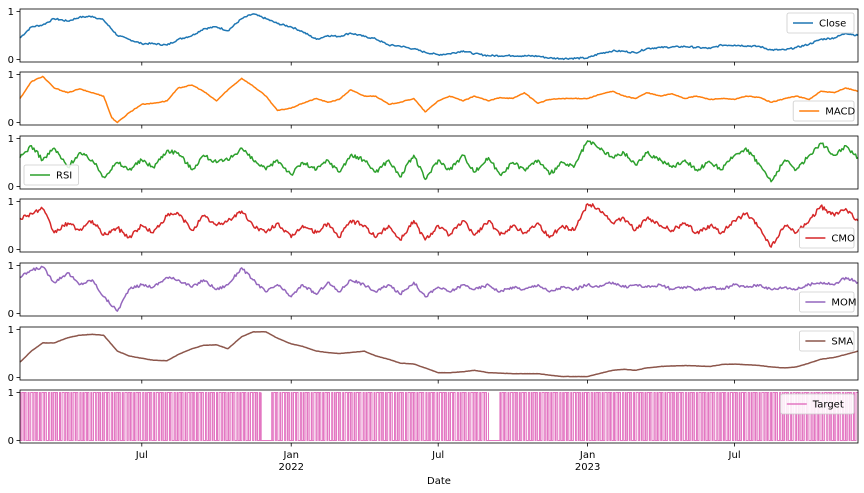  I want to click on panel-sma-frame, so click(439, 353).